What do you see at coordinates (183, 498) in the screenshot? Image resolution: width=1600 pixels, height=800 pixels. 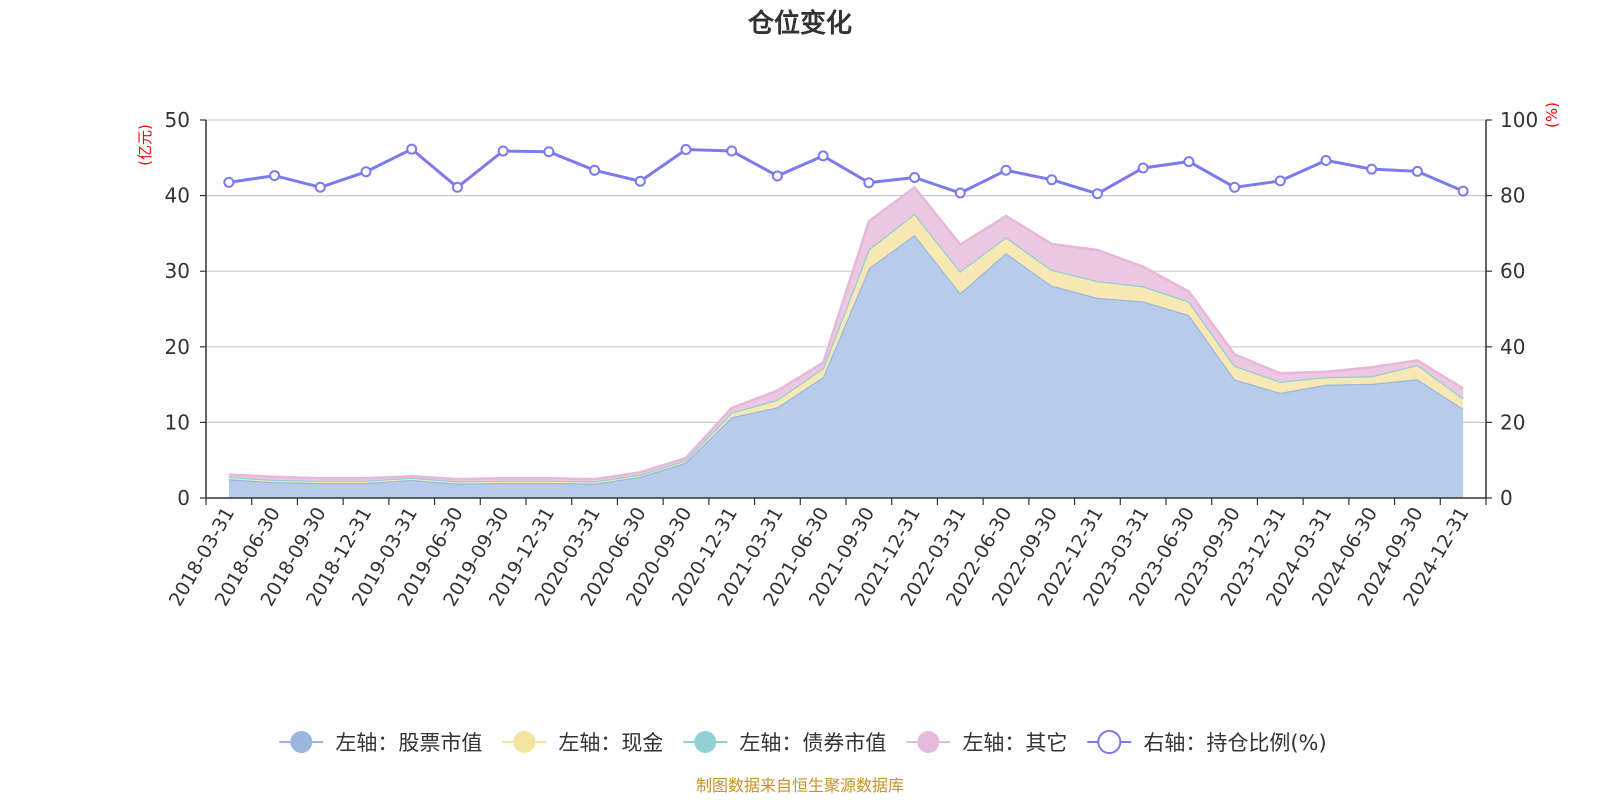 I see `left-tick-label: 0` at bounding box center [183, 498].